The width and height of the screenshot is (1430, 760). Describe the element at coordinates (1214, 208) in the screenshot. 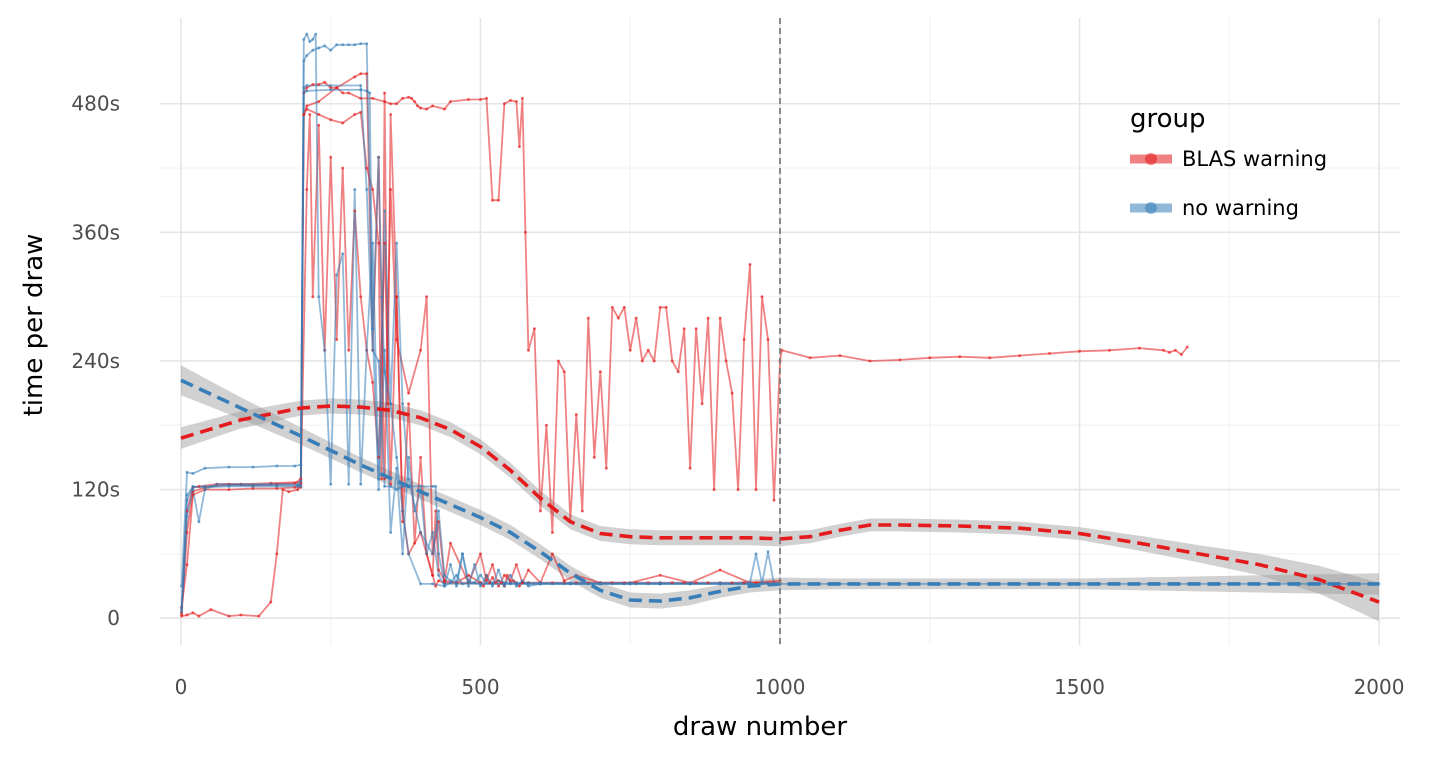

I see `legend-entry-no-warning: no warning` at that location.